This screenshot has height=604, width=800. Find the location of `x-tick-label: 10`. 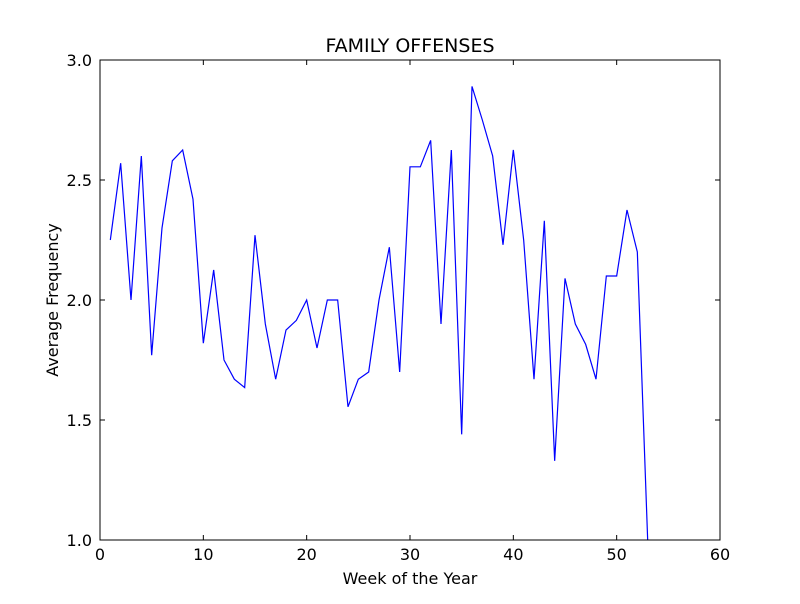

x-tick-label: 10 is located at coordinates (203, 554).